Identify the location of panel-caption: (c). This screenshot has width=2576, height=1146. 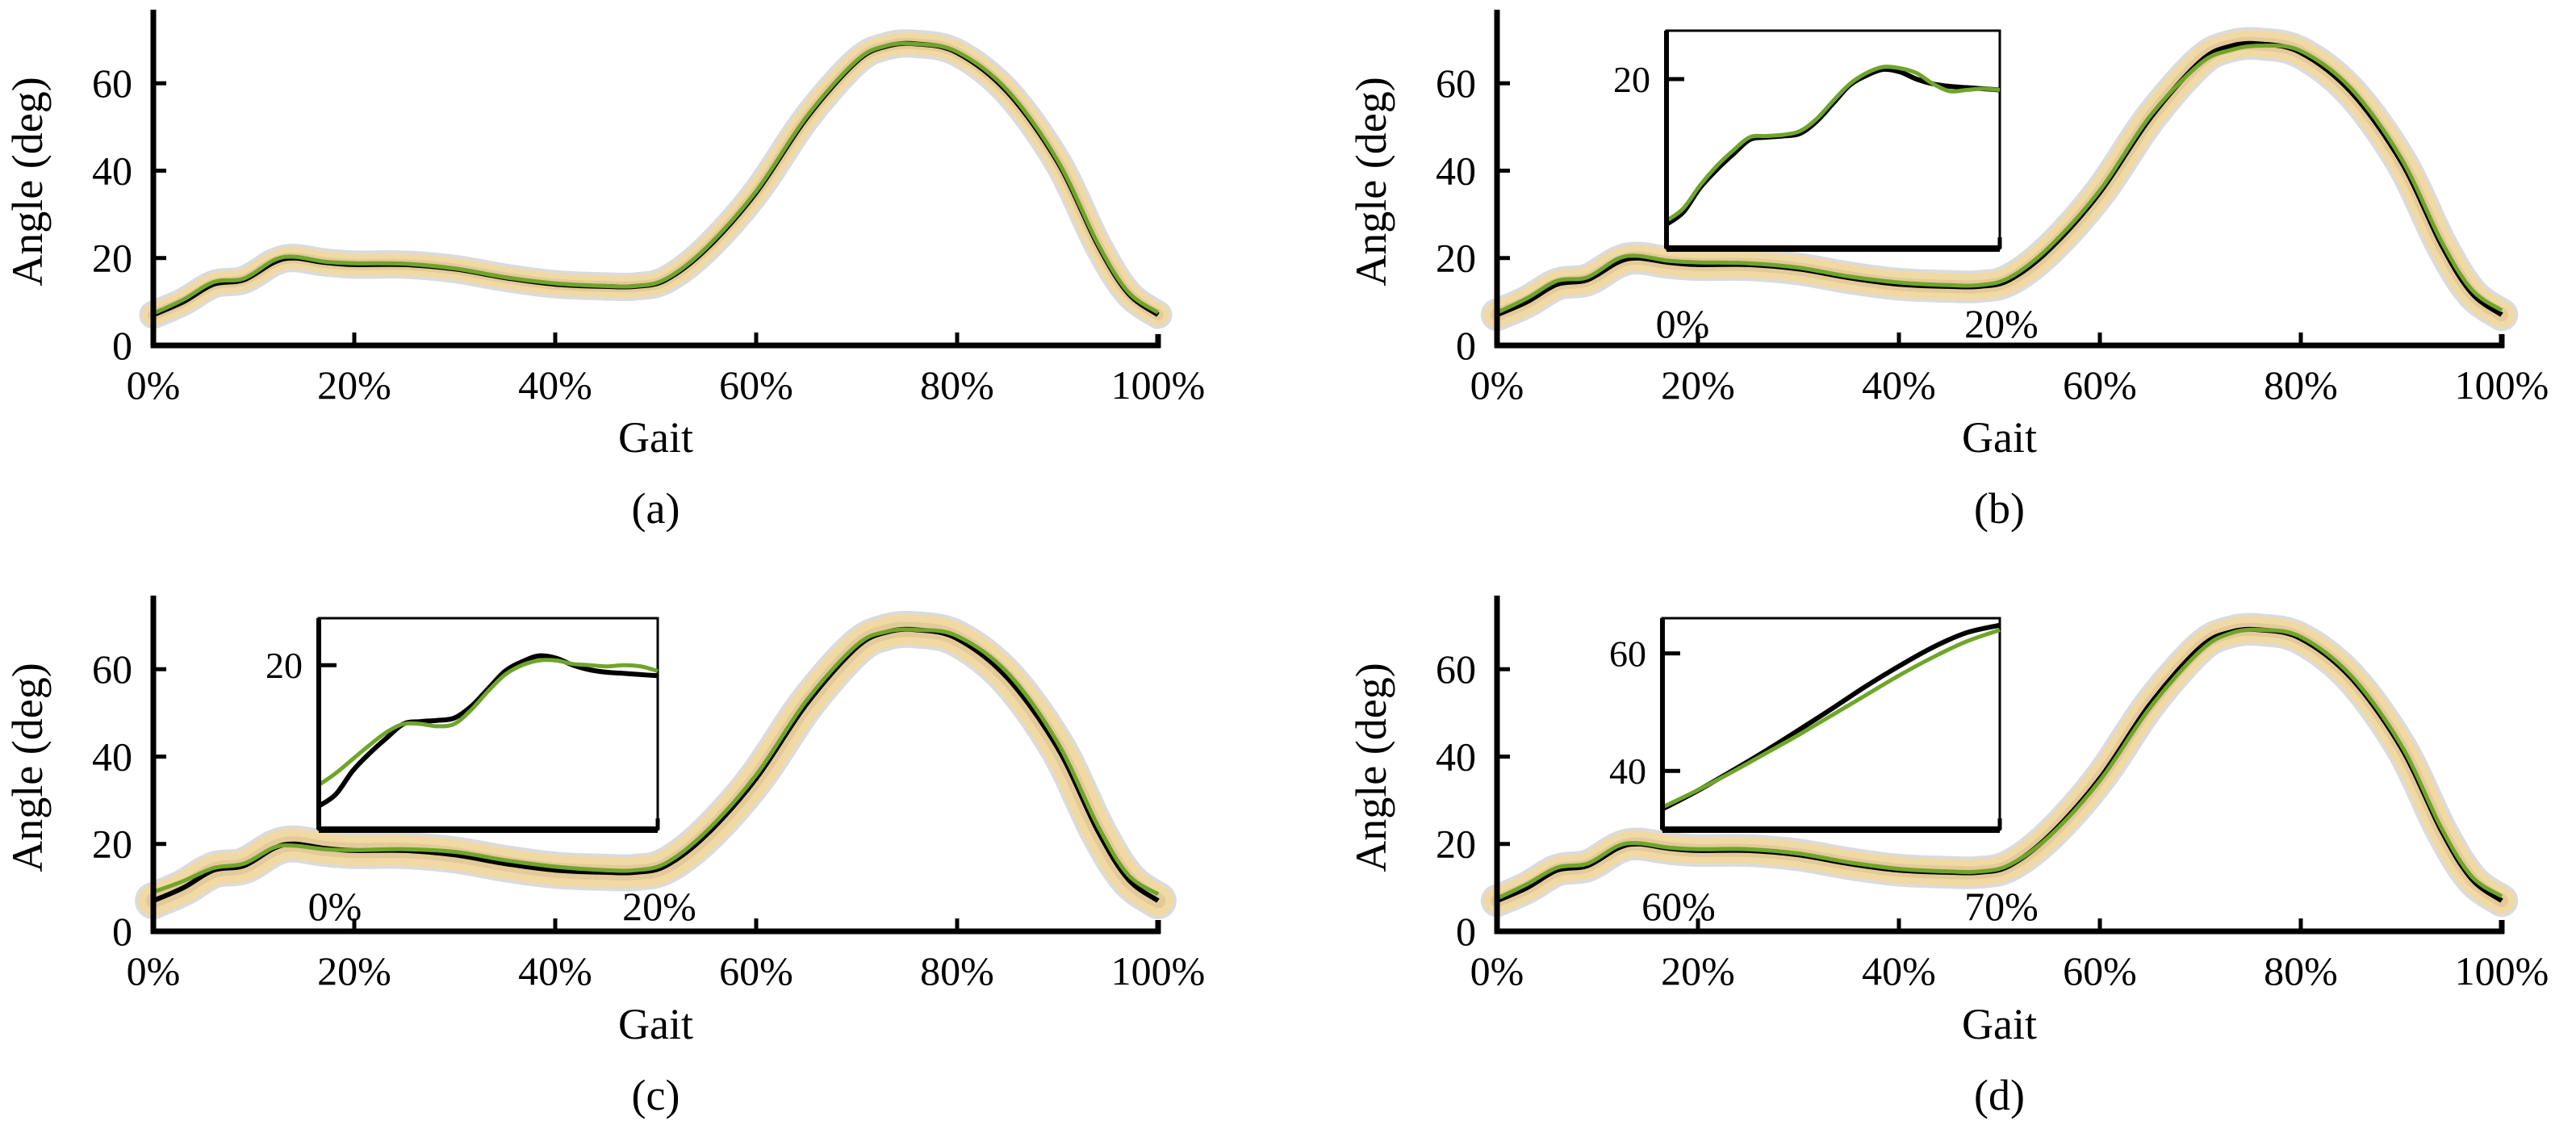
(656, 1095).